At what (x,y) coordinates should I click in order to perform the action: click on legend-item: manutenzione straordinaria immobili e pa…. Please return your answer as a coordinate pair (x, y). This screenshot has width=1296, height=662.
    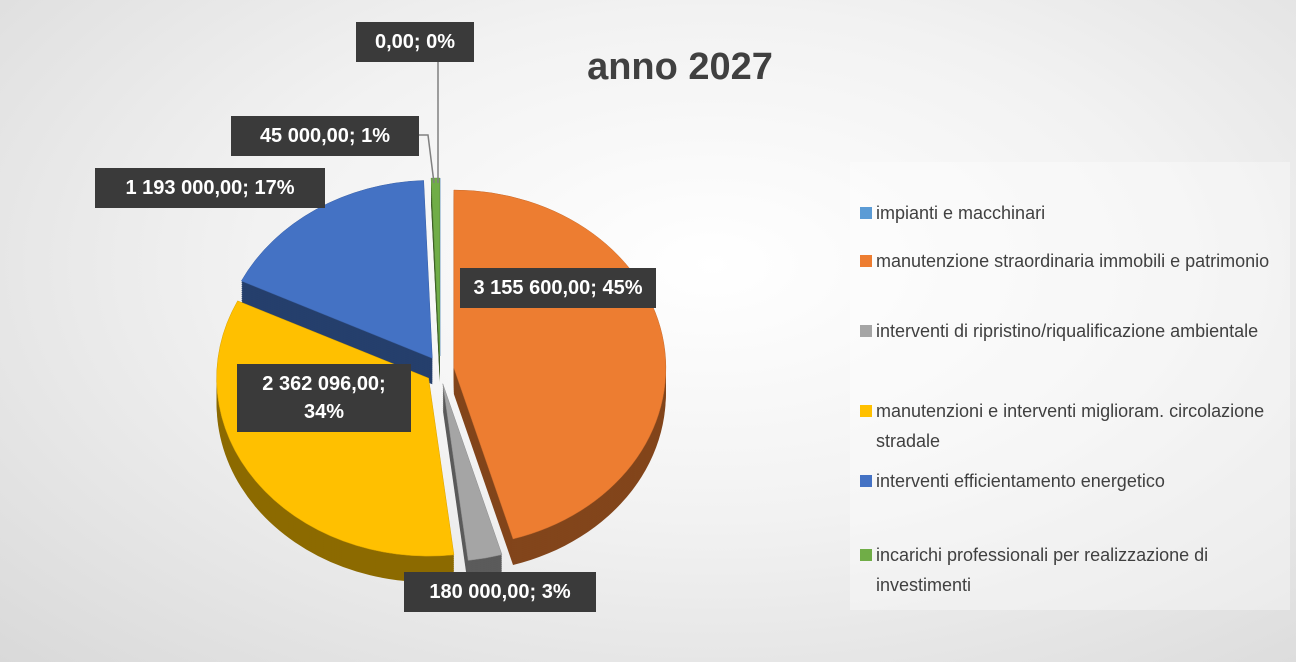
    Looking at the image, I should click on (1078, 261).